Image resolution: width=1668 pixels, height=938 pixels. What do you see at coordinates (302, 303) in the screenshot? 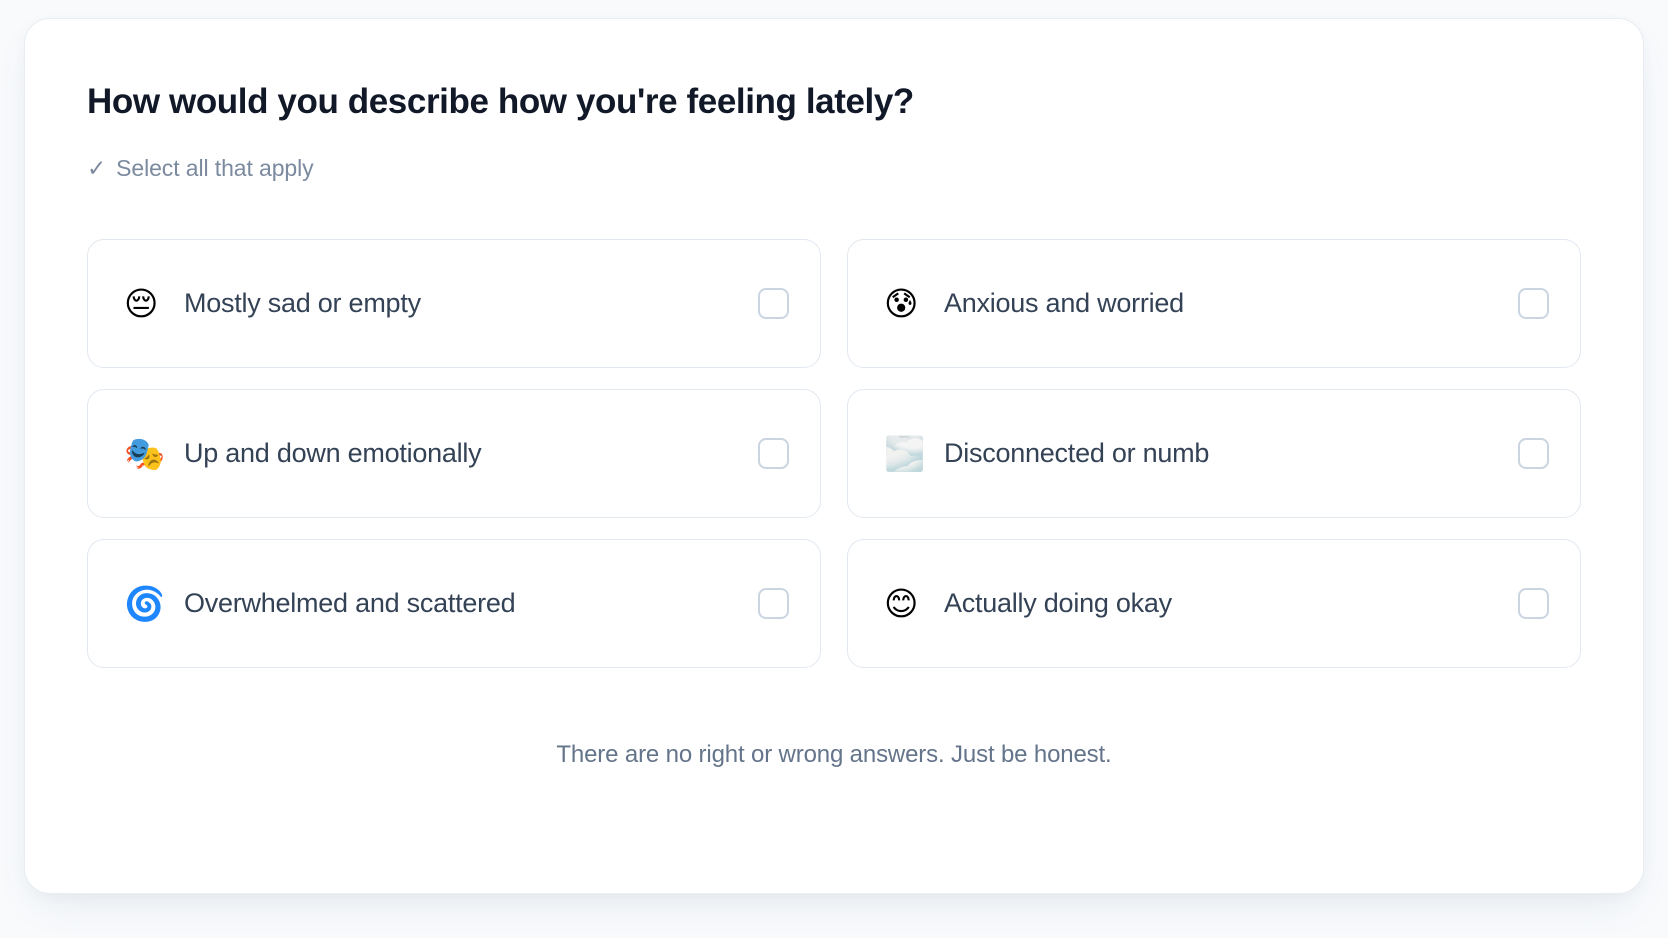
I see `option-label: Mostly sad or empty` at bounding box center [302, 303].